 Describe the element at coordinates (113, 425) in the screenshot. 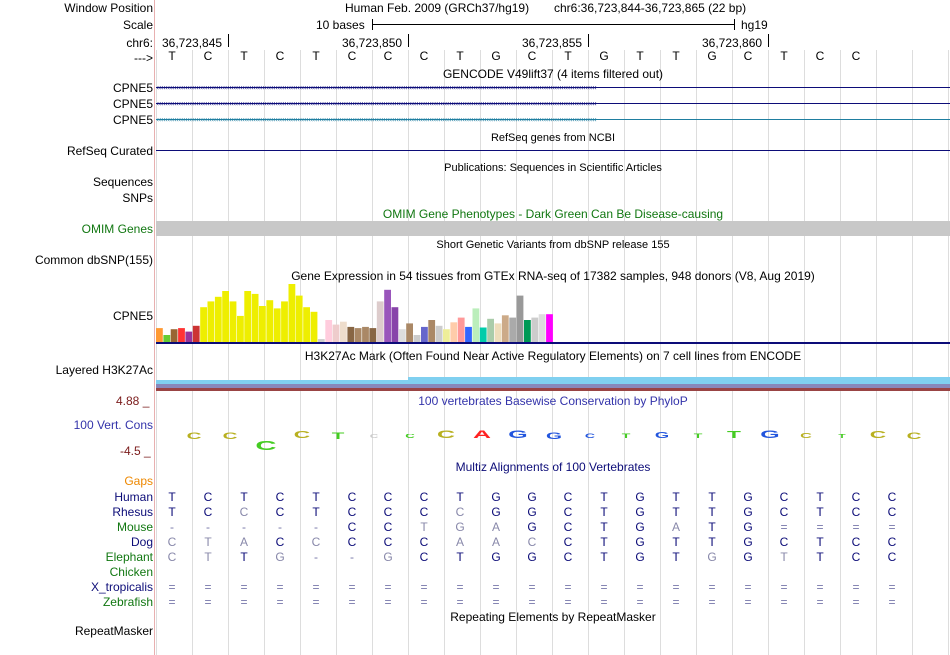

I see `conservation-track-label: 100 Vert. Cons` at that location.